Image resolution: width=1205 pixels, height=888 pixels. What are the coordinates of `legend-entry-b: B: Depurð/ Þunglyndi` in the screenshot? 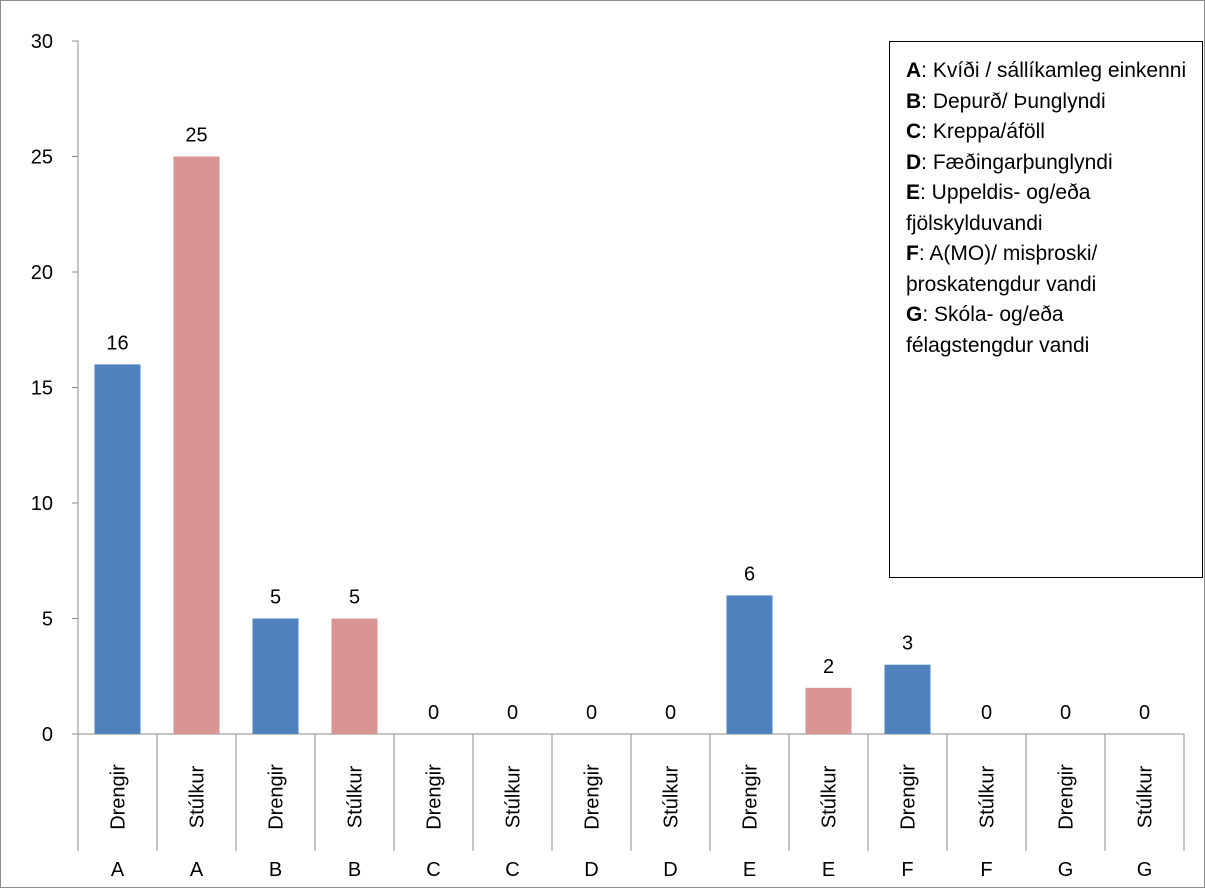 It's located at (1047, 102).